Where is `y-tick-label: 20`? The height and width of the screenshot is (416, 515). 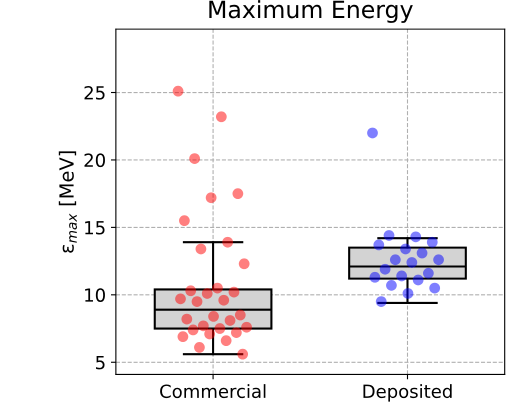 y-tick-label: 20 is located at coordinates (94, 160).